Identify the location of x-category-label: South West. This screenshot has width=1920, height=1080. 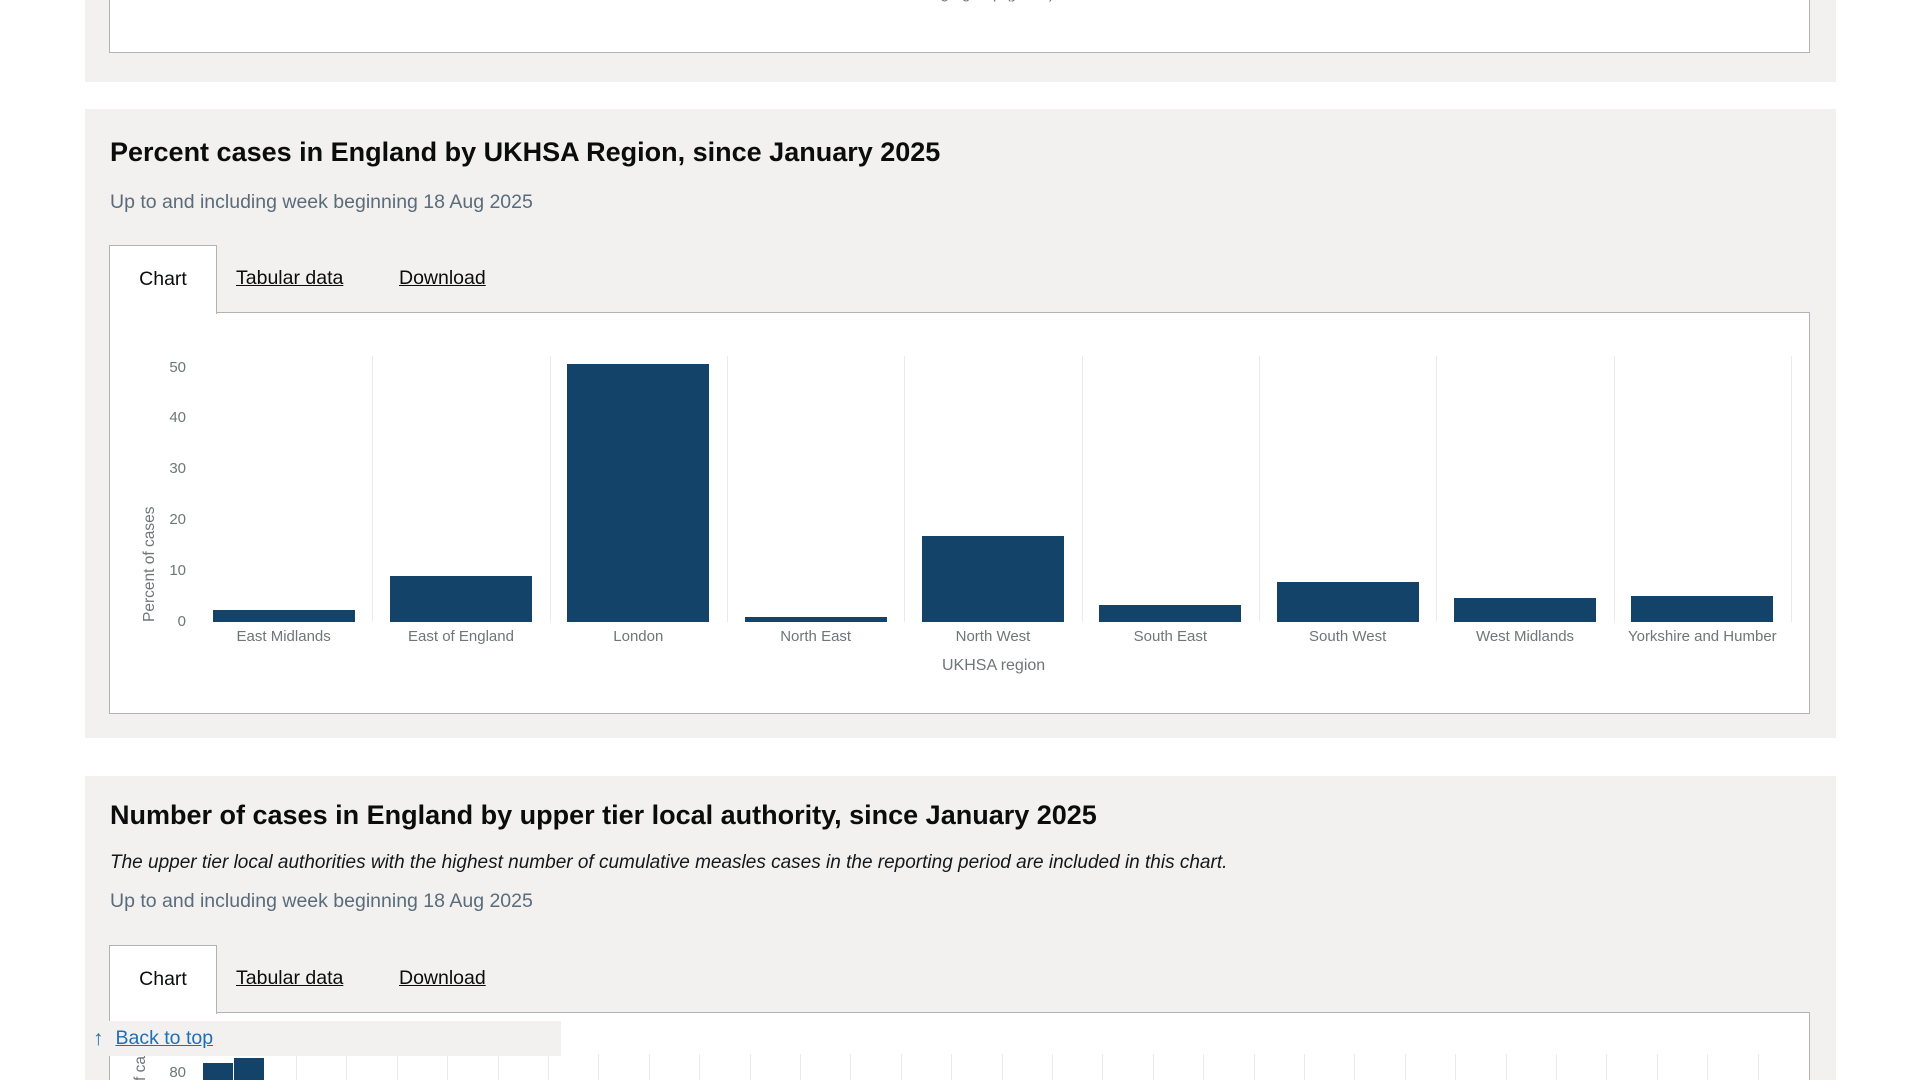
(1348, 636).